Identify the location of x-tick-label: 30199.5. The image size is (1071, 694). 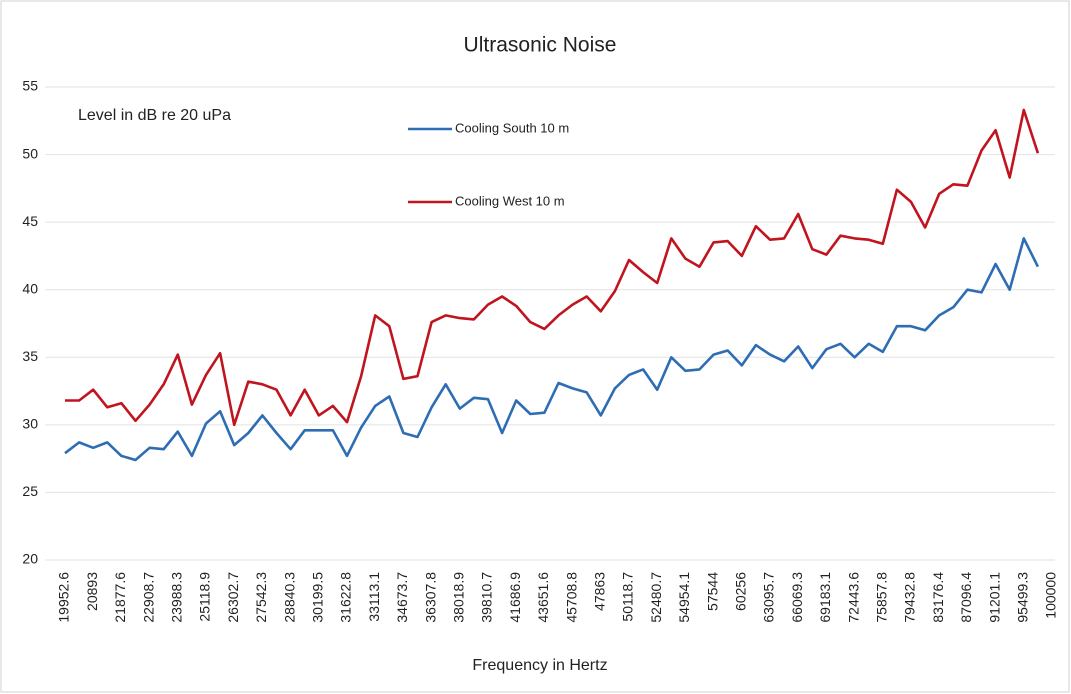
(318, 597).